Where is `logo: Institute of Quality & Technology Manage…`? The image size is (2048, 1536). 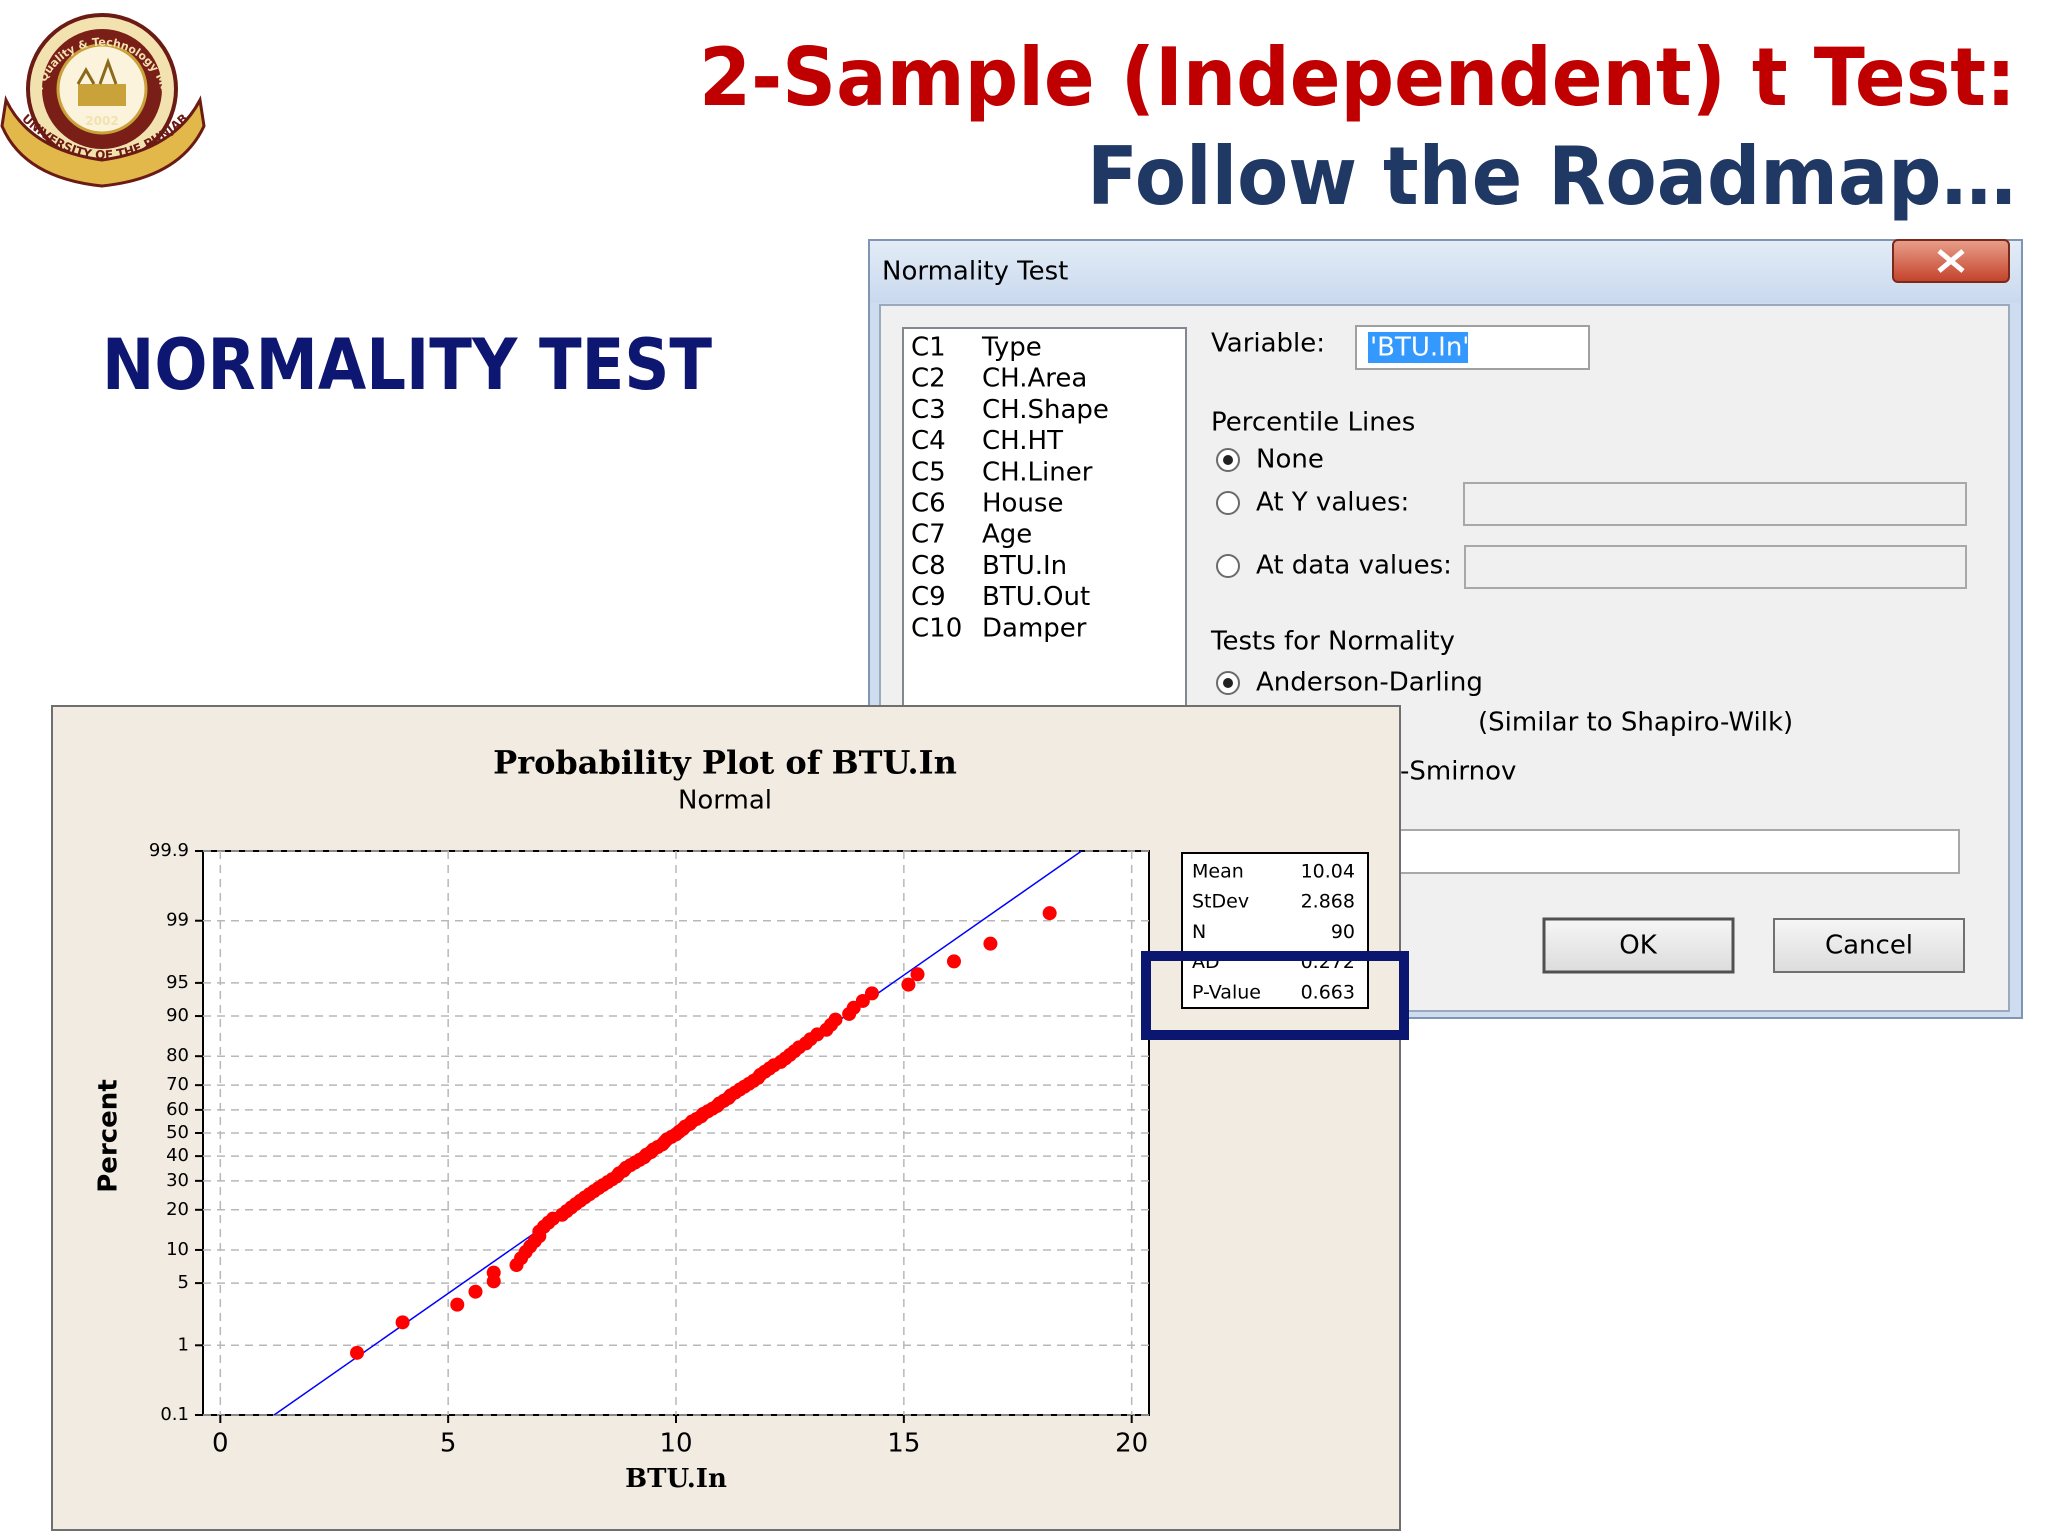
logo: Institute of Quality & Technology Manage… is located at coordinates (103, 94).